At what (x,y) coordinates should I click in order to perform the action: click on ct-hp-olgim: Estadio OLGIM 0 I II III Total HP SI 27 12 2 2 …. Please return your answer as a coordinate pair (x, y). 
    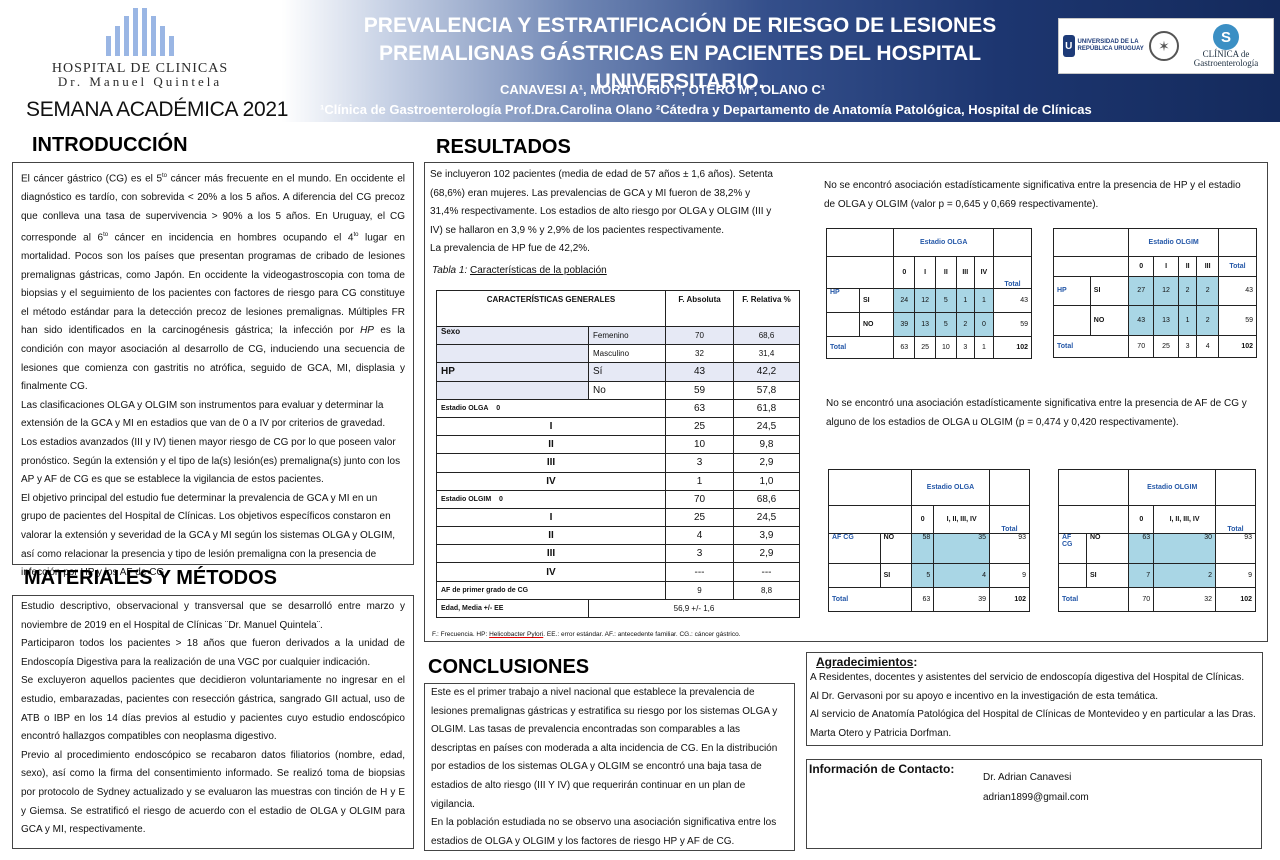
    Looking at the image, I should click on (1154, 293).